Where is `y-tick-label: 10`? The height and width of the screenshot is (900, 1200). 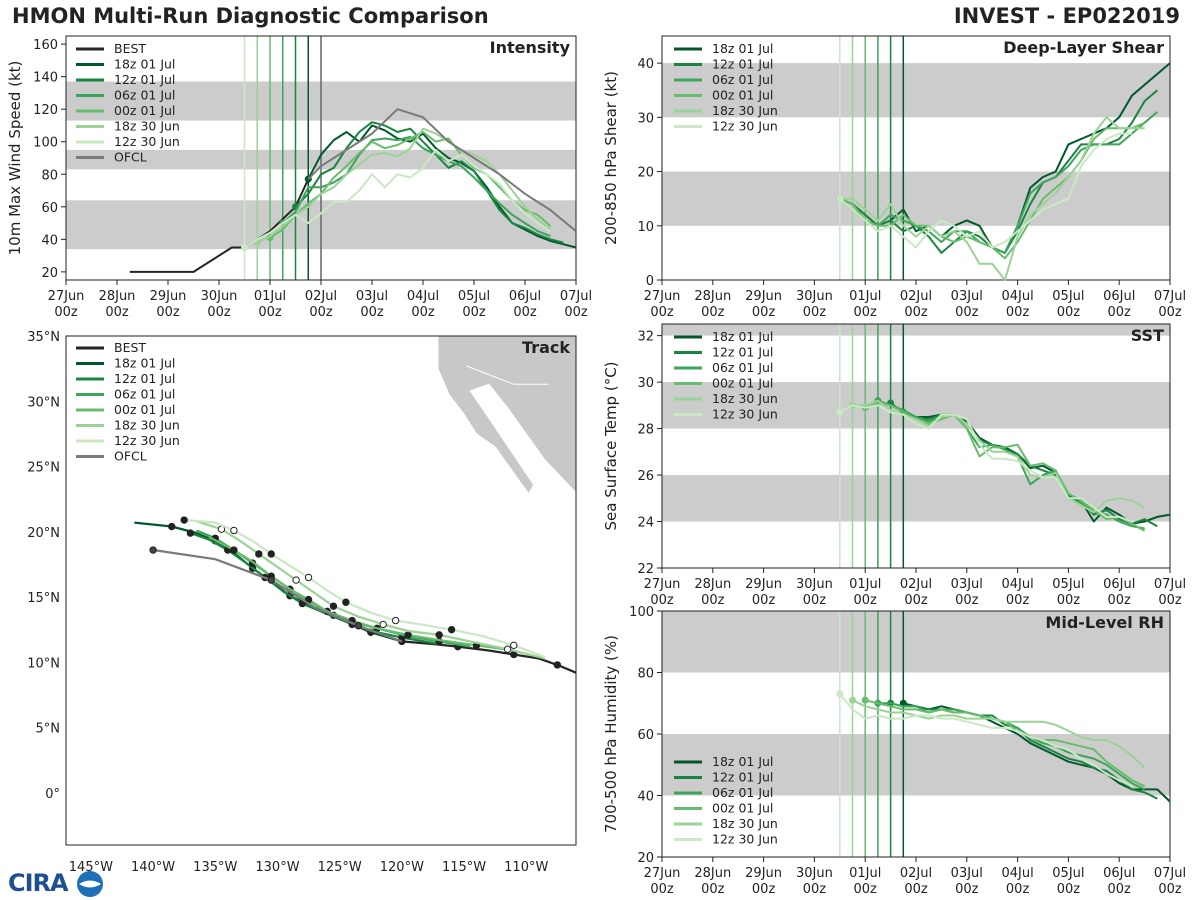 y-tick-label: 10 is located at coordinates (645, 227).